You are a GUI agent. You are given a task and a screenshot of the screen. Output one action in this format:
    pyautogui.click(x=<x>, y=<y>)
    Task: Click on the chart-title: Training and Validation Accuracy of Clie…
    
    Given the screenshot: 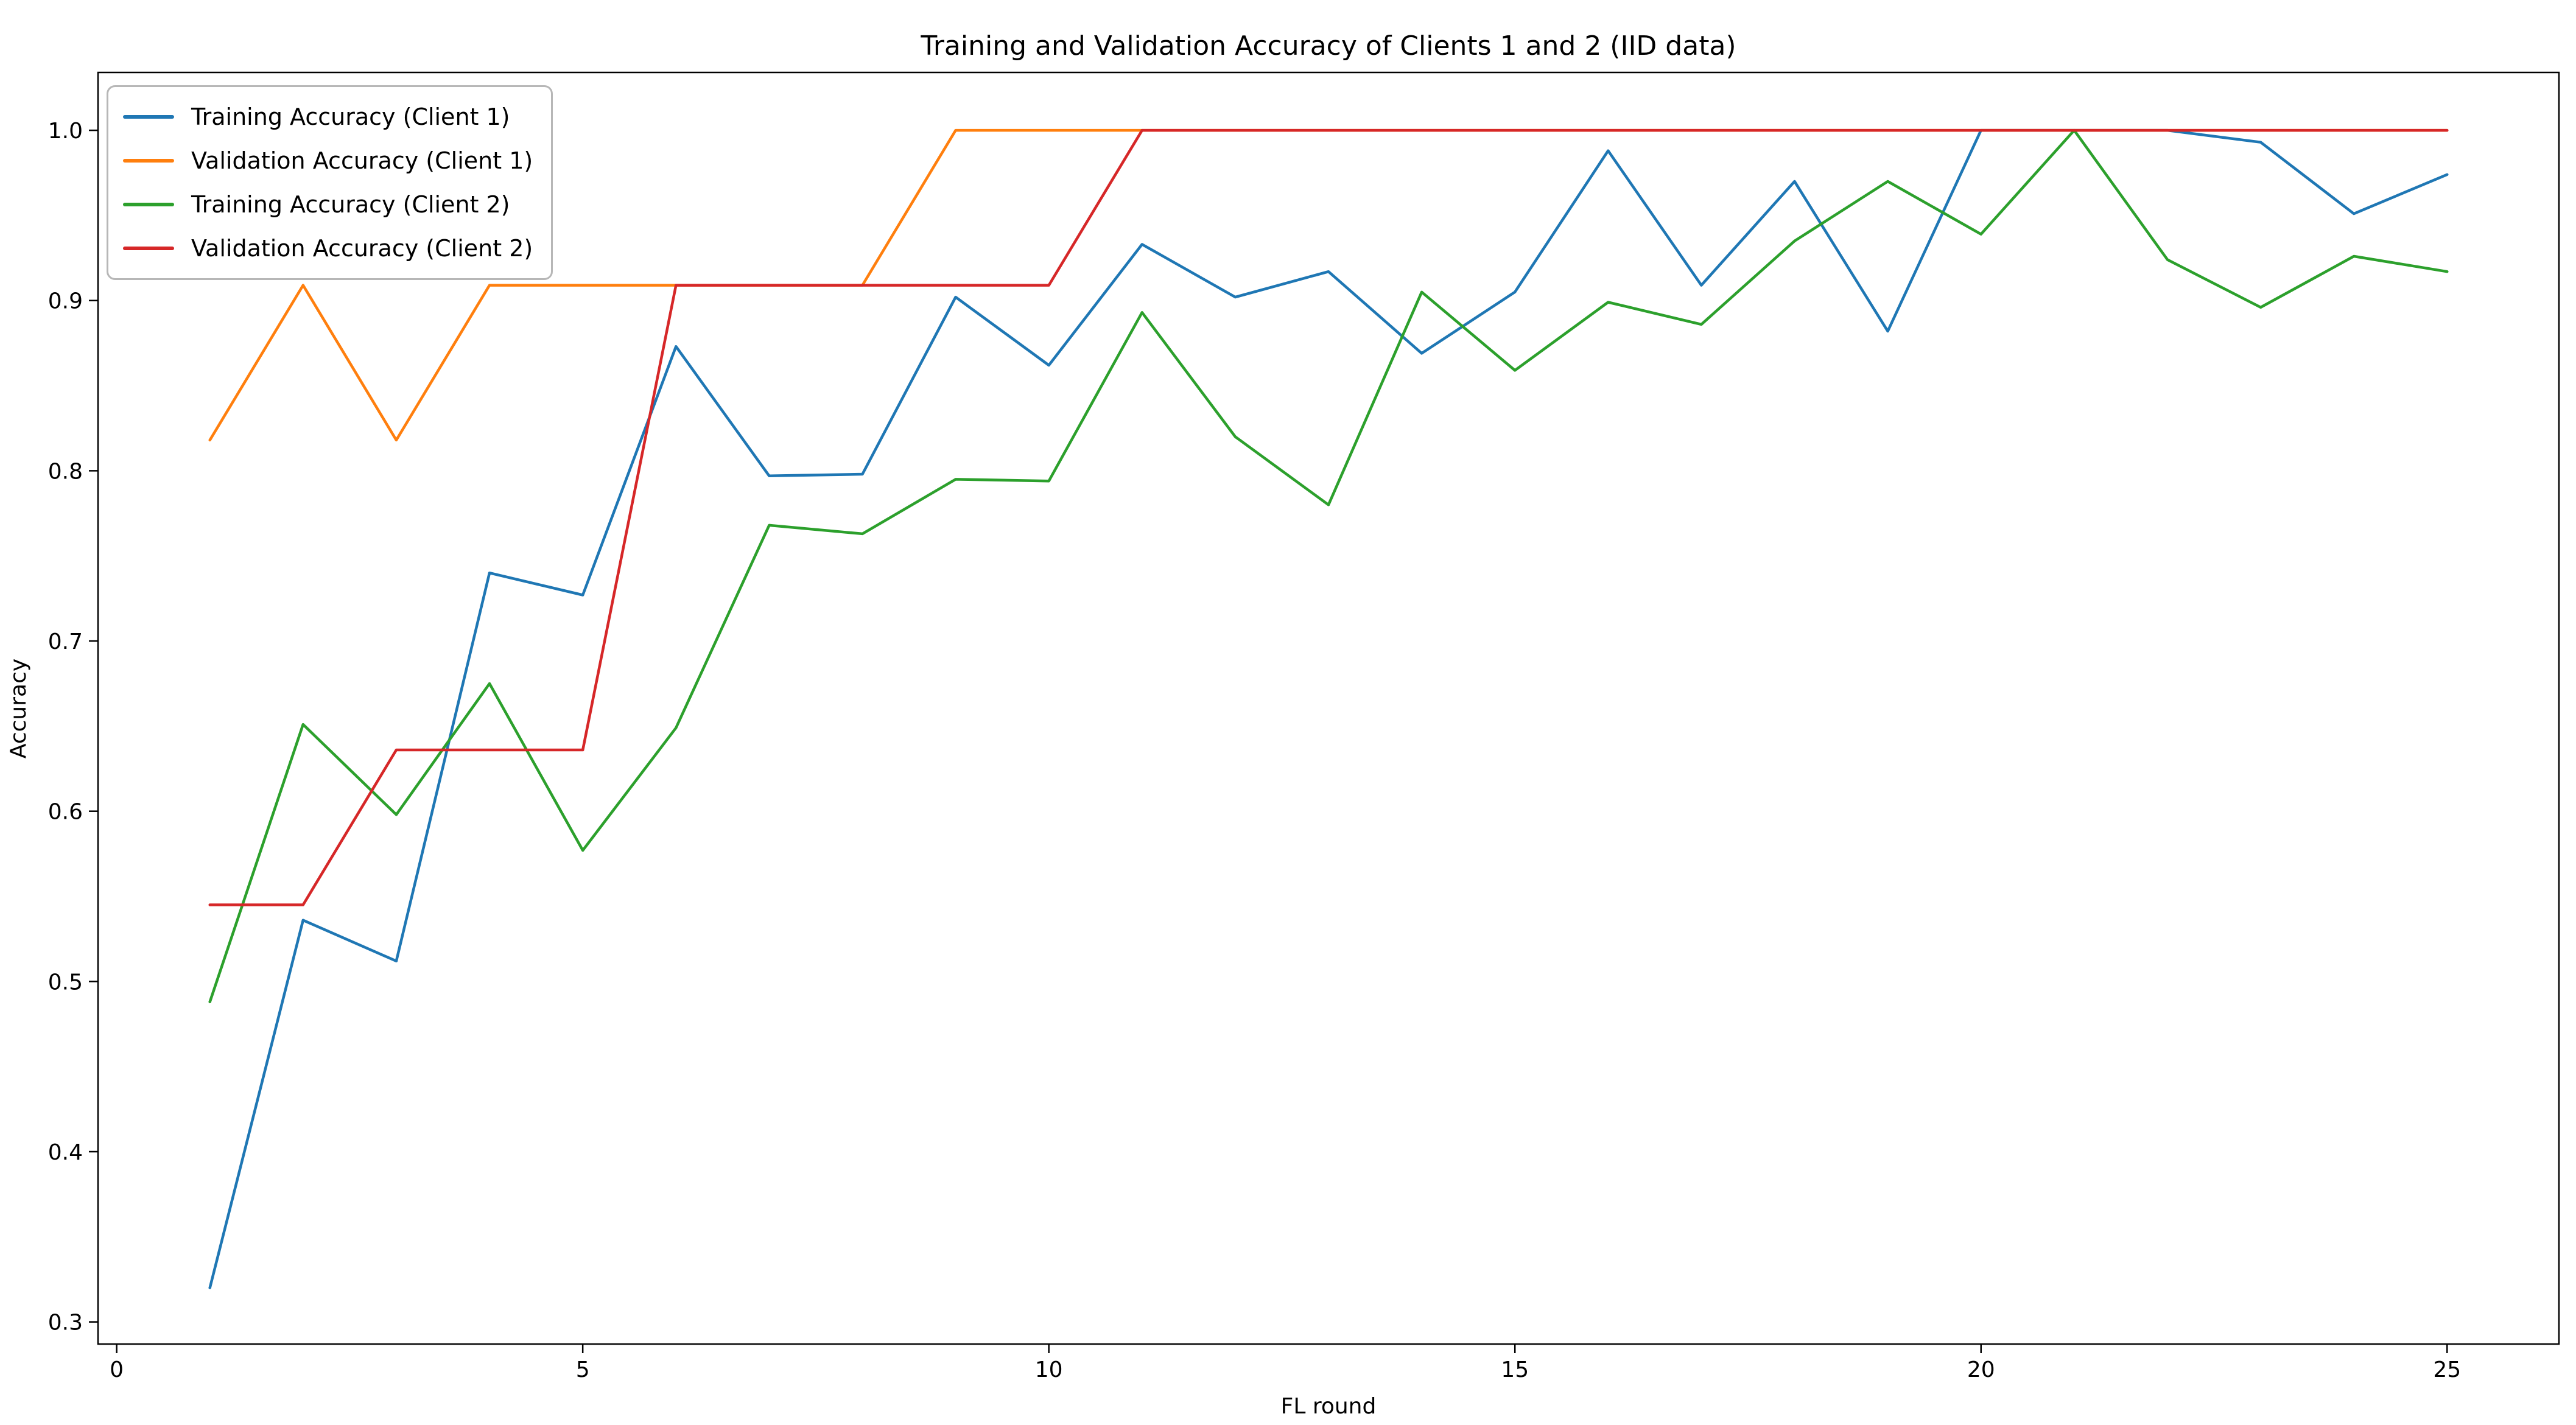 What is the action you would take?
    pyautogui.click(x=1328, y=45)
    